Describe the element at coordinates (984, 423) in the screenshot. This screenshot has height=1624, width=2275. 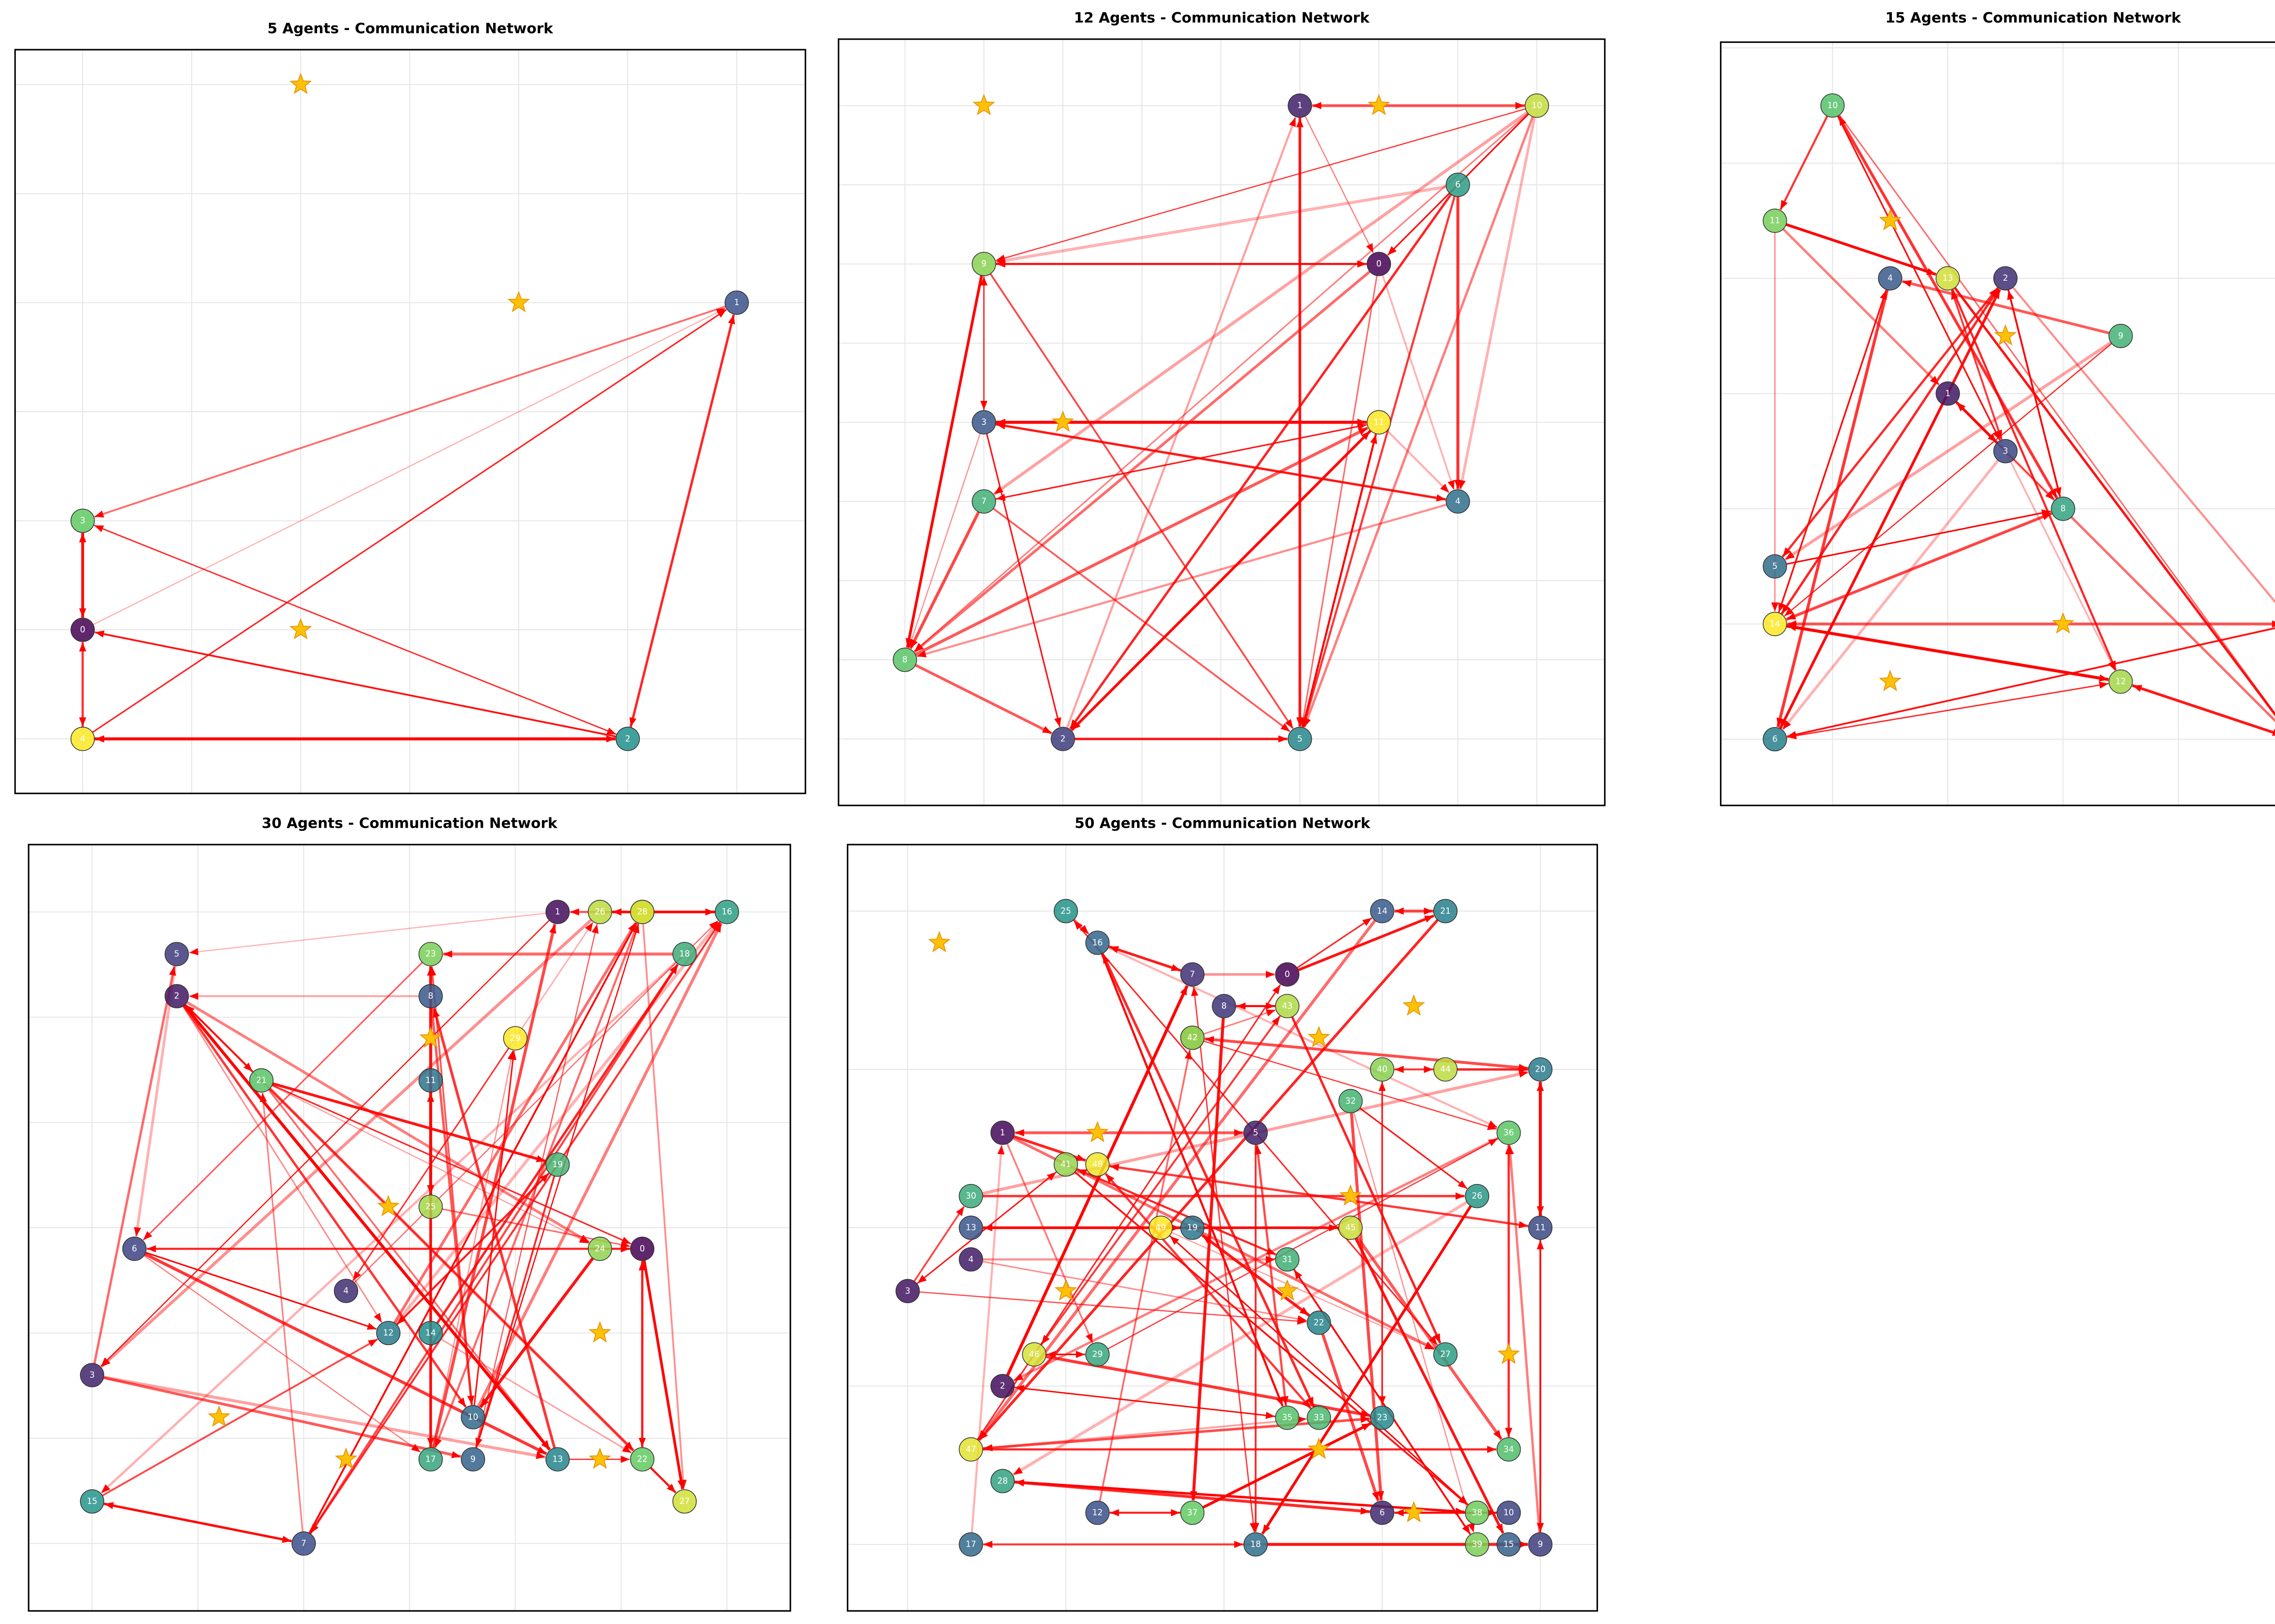
I see `node-label: 3` at that location.